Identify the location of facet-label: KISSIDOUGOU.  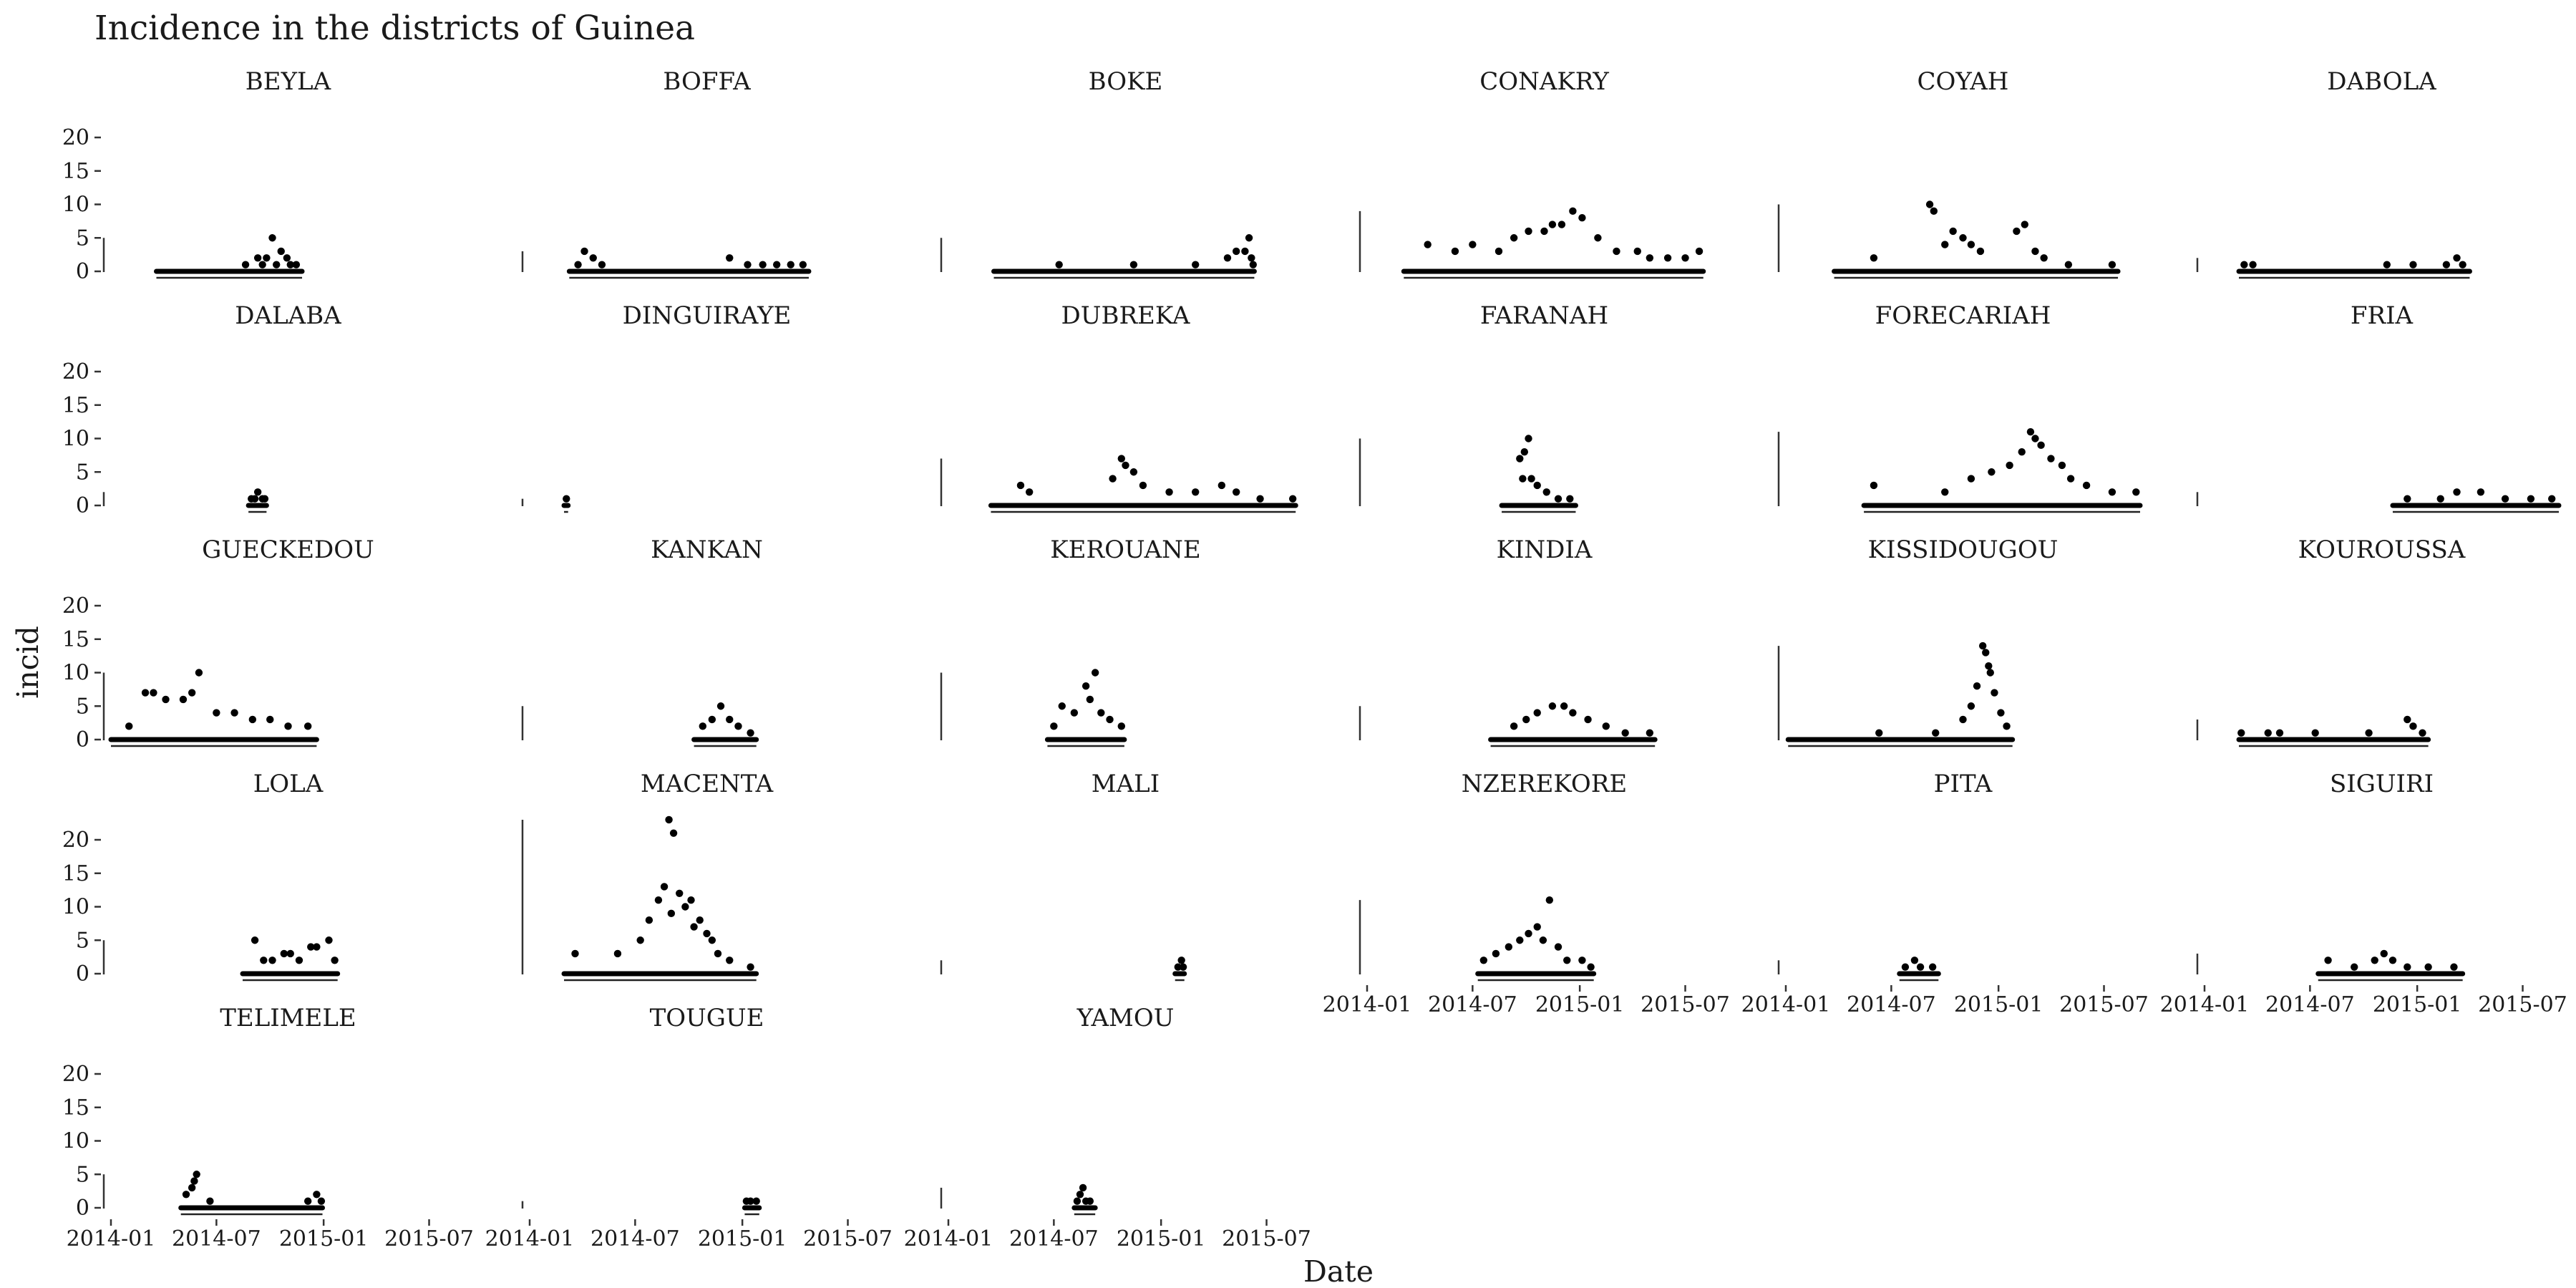
(1963, 550).